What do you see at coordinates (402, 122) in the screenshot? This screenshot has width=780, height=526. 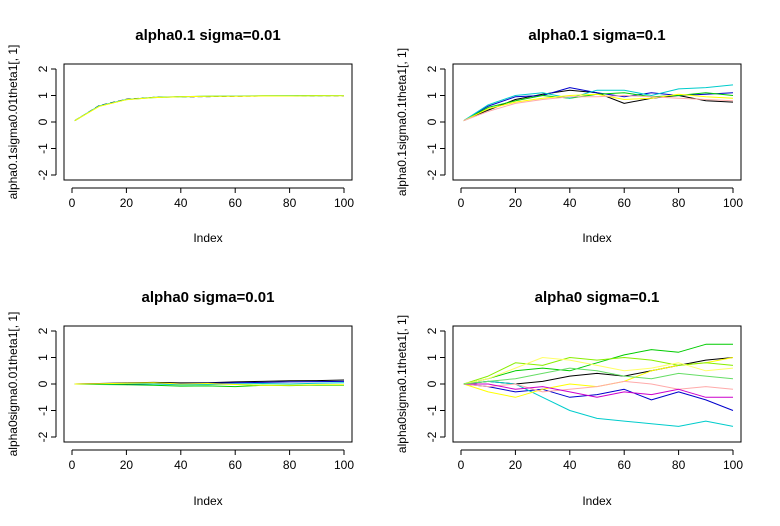 I see `y-axis-label: alpha0.1sigma0.1theta1[, 1]` at bounding box center [402, 122].